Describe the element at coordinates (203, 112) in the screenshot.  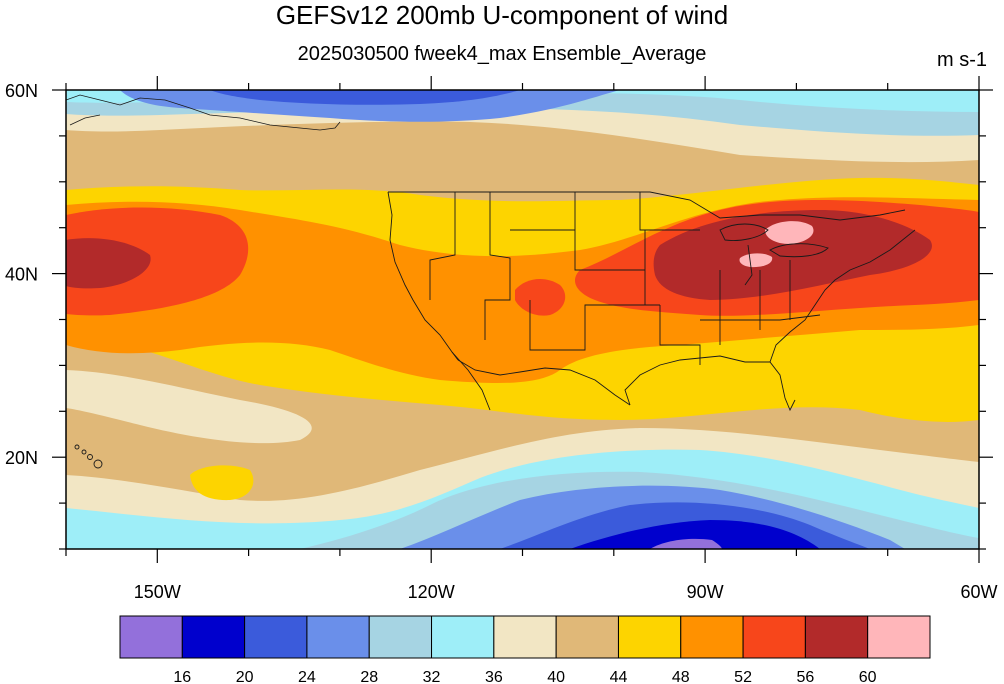
I see `alaska-outline` at that location.